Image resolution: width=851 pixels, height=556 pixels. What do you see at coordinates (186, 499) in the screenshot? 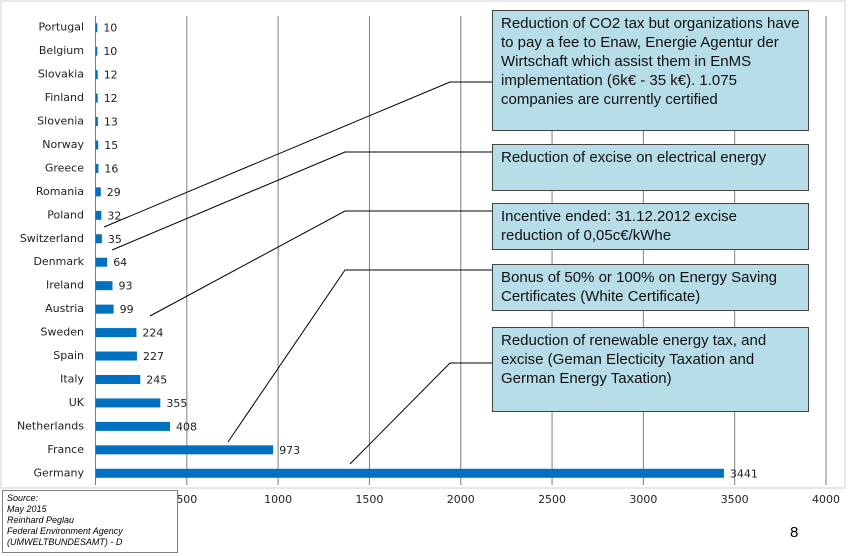
I see `x-tick-label: 500` at bounding box center [186, 499].